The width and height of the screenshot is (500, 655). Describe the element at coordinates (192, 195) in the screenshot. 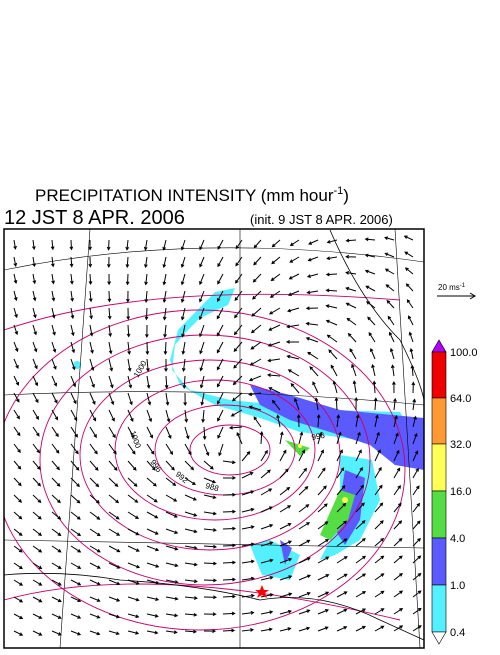

I see `title: PRECIPITATION INTENSITY (mm hour-1)` at that location.